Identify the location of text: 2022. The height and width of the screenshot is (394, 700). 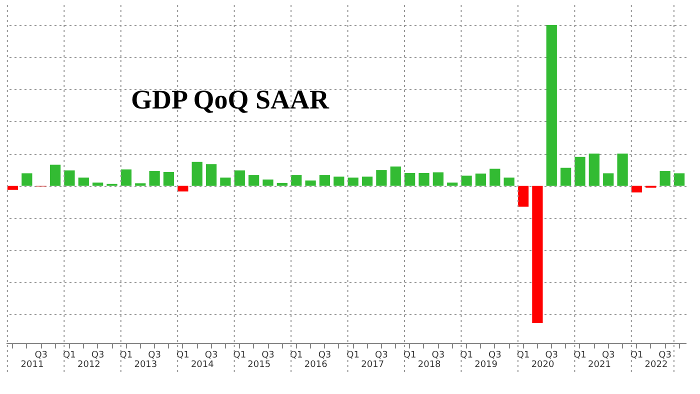
(656, 365).